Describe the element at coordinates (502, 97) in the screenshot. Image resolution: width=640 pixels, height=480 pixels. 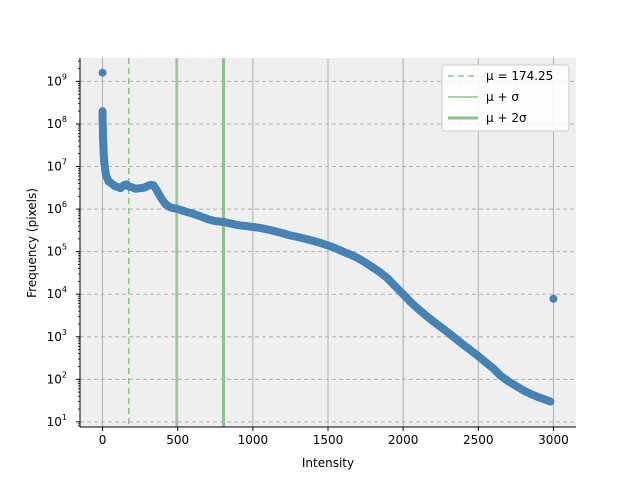
I see `legend-label: μ + σ` at that location.